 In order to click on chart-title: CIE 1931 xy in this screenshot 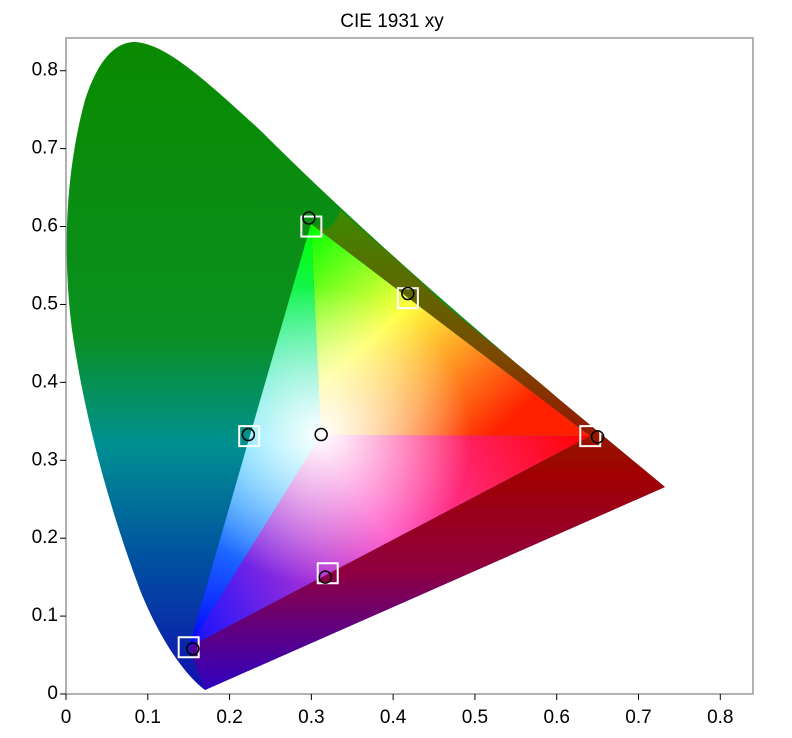, I will do `click(392, 21)`.